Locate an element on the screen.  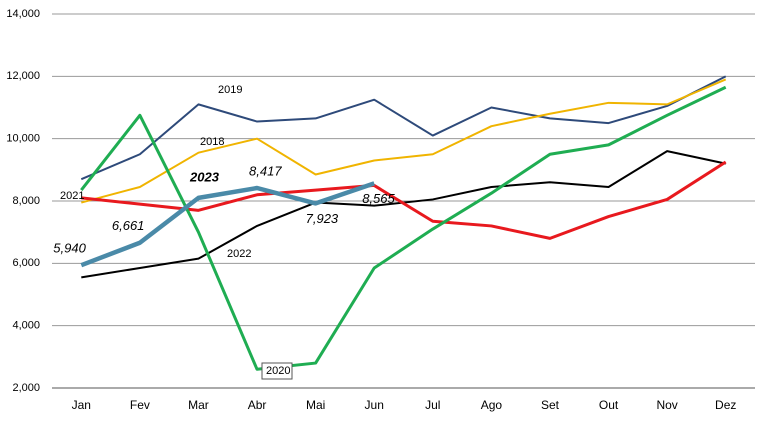
x-tick-label: Mar is located at coordinates (198, 405).